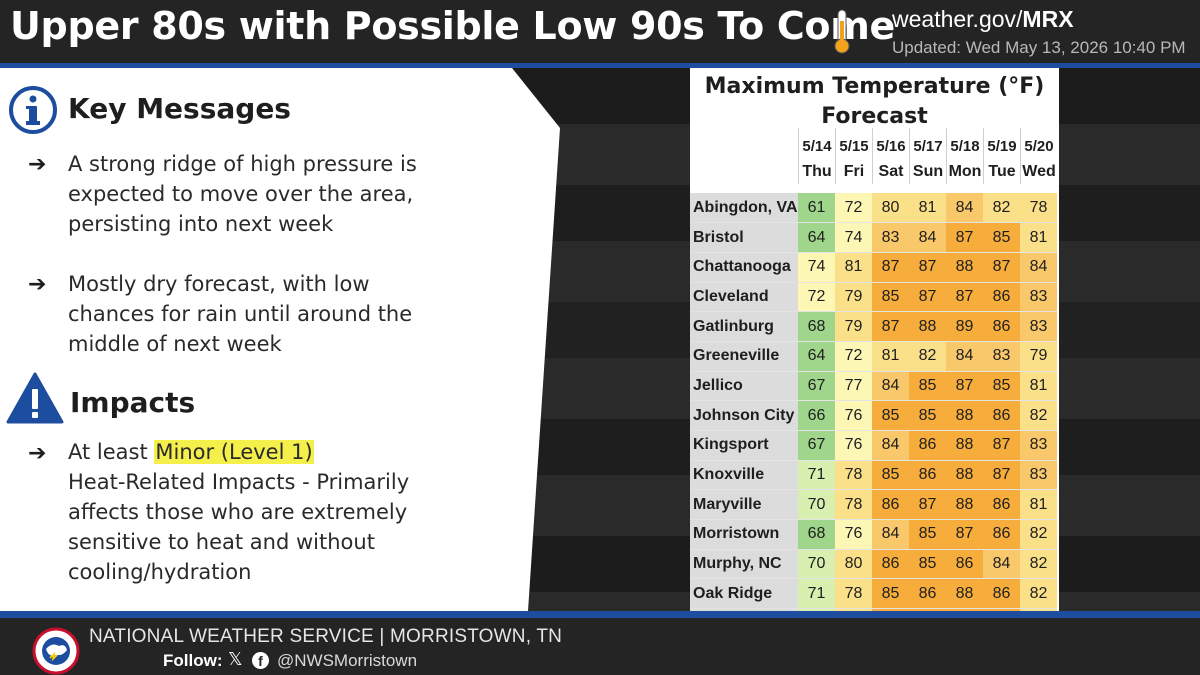 This screenshot has width=1200, height=675. Describe the element at coordinates (600, 614) in the screenshot. I see `accent-bar-bottom` at that location.